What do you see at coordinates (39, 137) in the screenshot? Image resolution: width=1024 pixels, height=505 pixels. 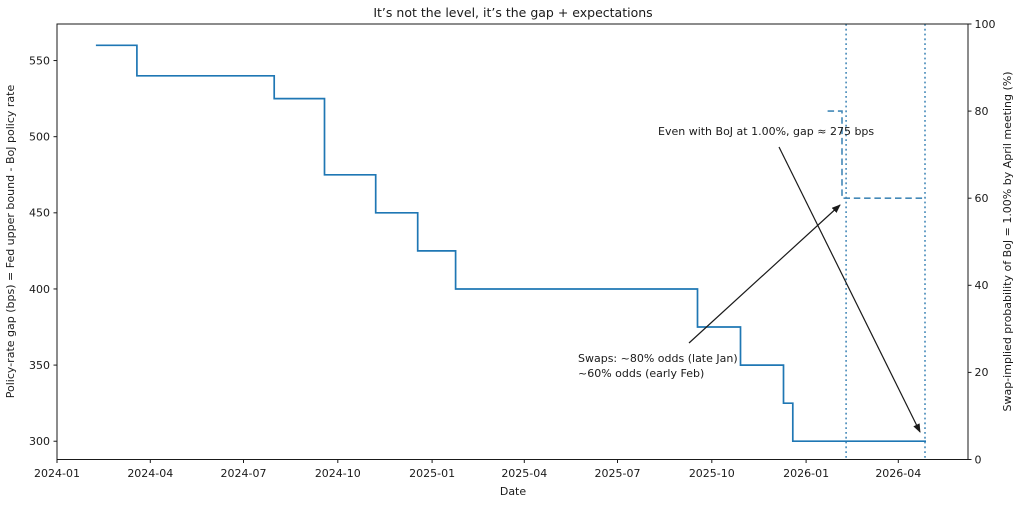 I see `left-y-tick-label: 500` at bounding box center [39, 137].